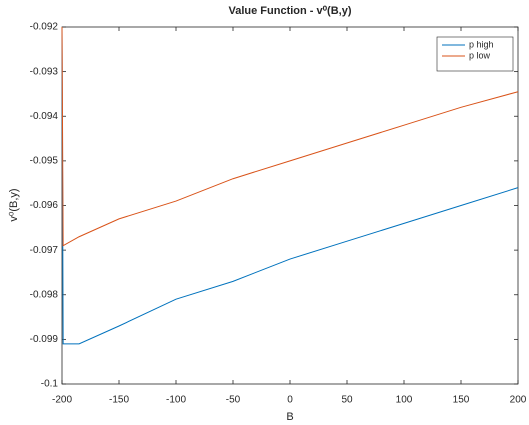  I want to click on y-tick-label: -0.1, so click(50, 384).